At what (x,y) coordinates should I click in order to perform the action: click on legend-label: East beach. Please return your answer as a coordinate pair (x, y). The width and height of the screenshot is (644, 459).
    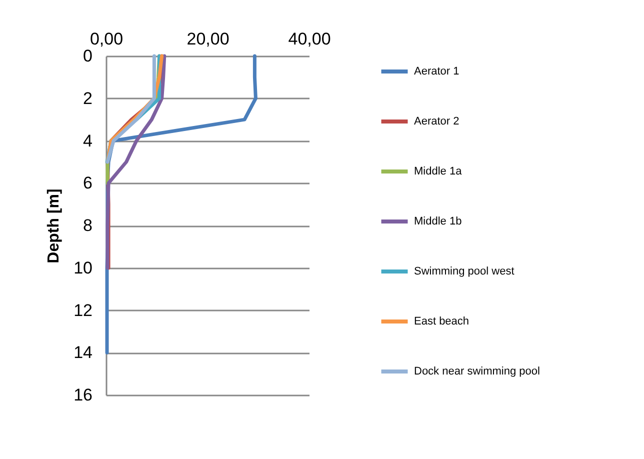
    Looking at the image, I should click on (442, 322).